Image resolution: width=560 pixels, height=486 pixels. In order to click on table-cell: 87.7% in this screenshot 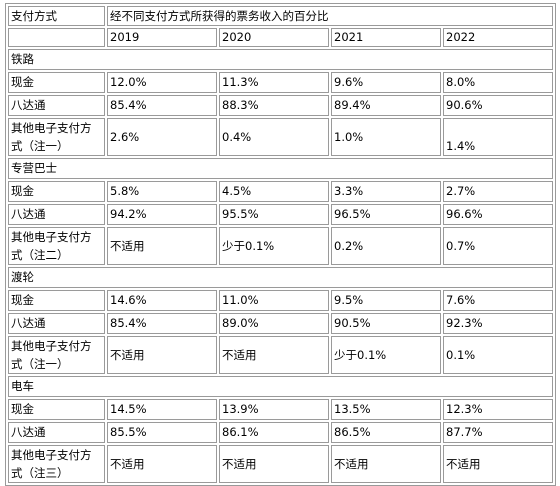, I will do `click(498, 432)`.